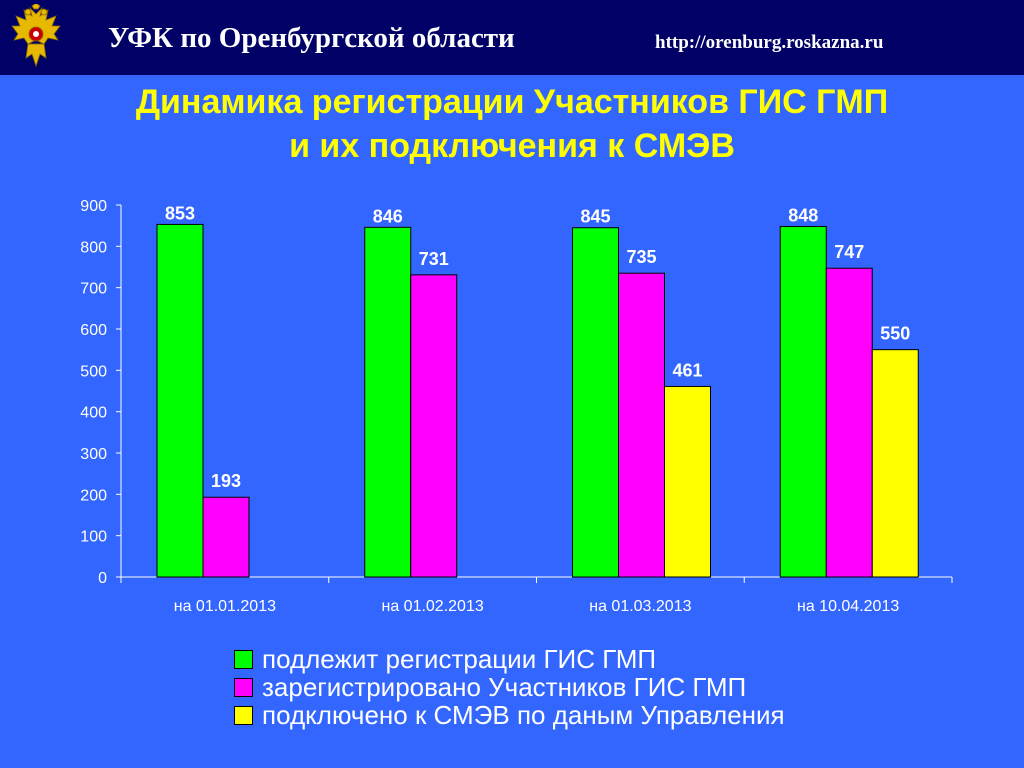  What do you see at coordinates (93, 413) in the screenshot?
I see `y-tick-label: 400` at bounding box center [93, 413].